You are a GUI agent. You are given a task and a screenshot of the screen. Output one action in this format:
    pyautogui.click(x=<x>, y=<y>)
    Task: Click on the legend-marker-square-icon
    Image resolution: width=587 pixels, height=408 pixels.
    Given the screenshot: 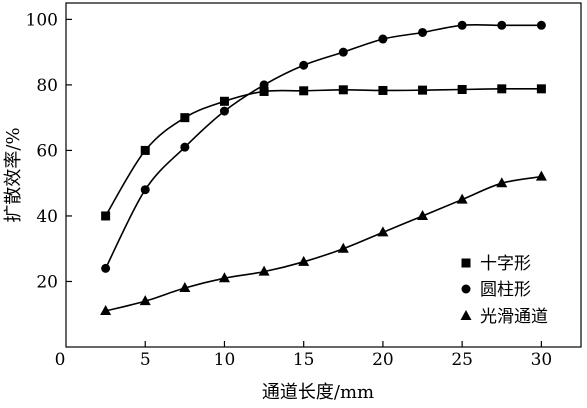 What is the action you would take?
    pyautogui.click(x=466, y=263)
    